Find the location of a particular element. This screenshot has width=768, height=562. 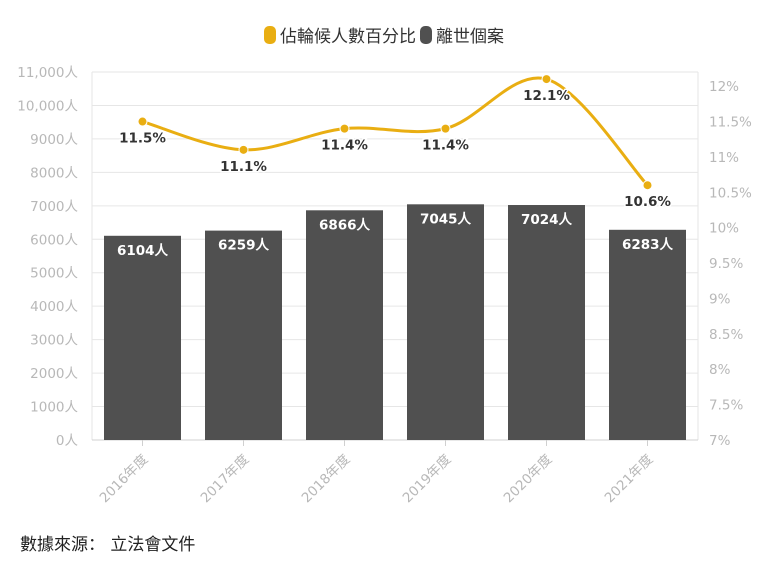

bar-value-label: 7045人 is located at coordinates (446, 219).